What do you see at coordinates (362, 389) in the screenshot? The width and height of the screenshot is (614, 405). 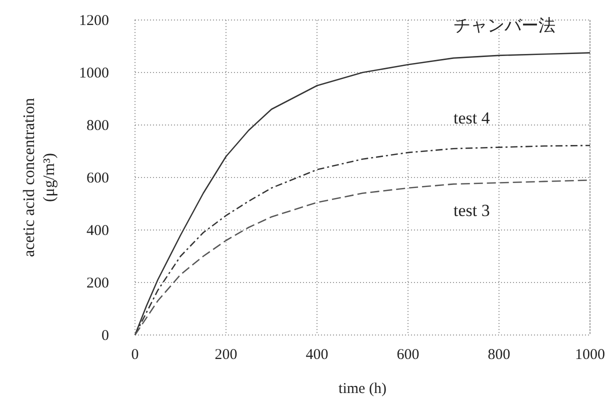 I see `x-axis-title: time (h)` at bounding box center [362, 389].